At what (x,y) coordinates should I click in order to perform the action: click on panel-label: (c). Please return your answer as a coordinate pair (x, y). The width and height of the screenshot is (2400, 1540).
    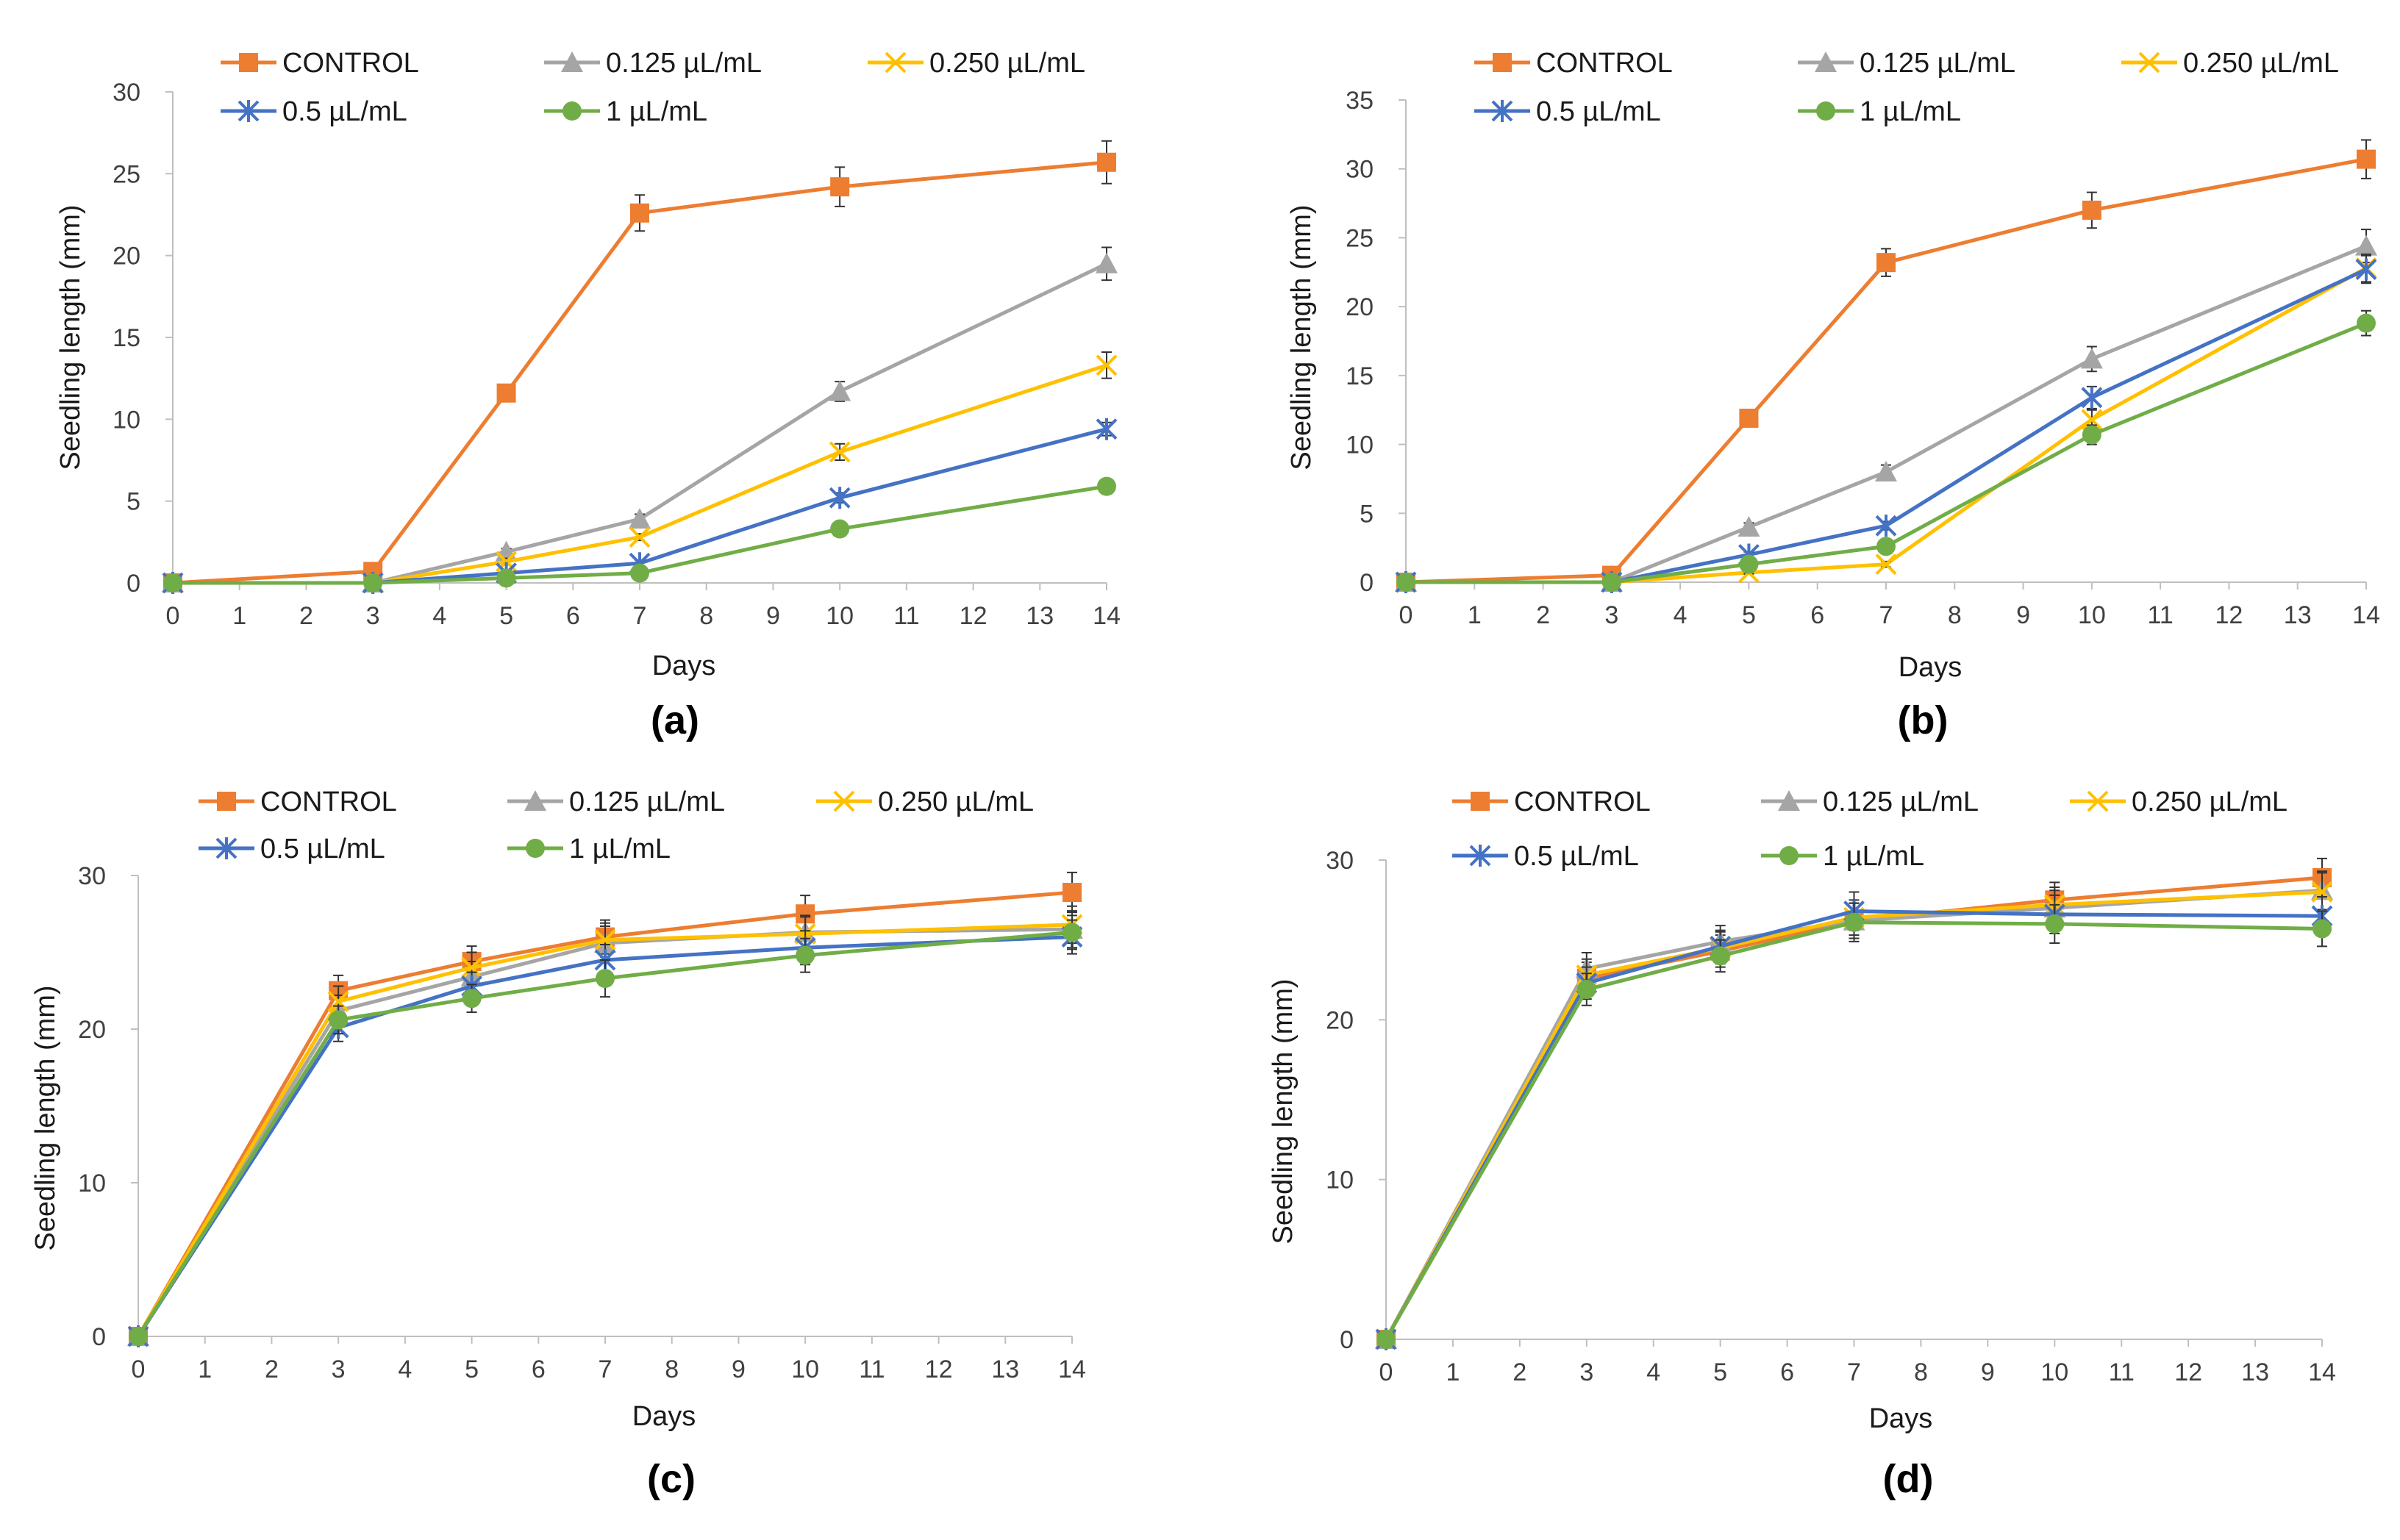
    Looking at the image, I should click on (671, 1479).